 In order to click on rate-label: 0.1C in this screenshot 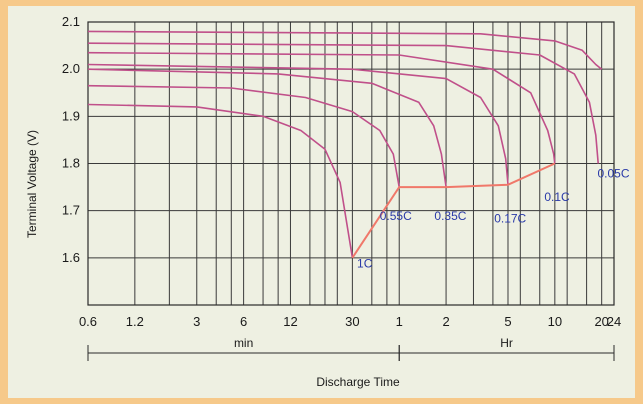, I will do `click(557, 197)`.